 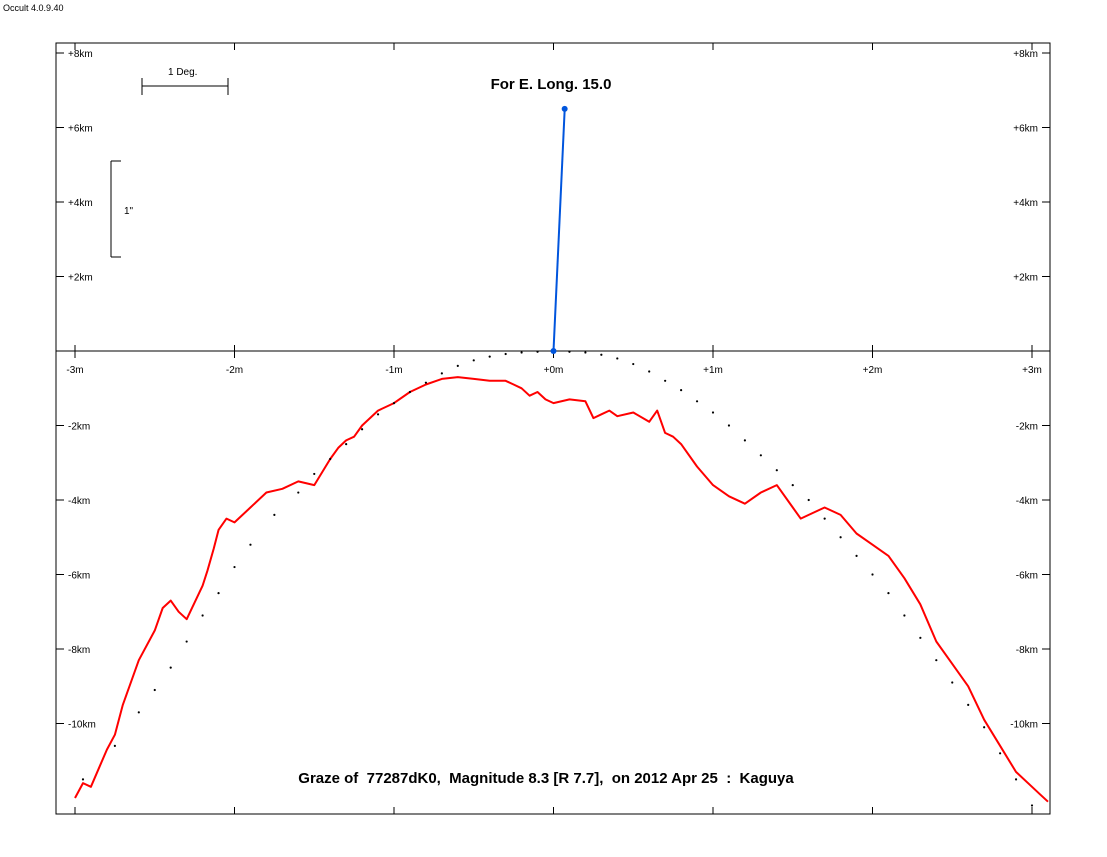 What do you see at coordinates (1027, 576) in the screenshot?
I see `y-tick-label-right: -6km` at bounding box center [1027, 576].